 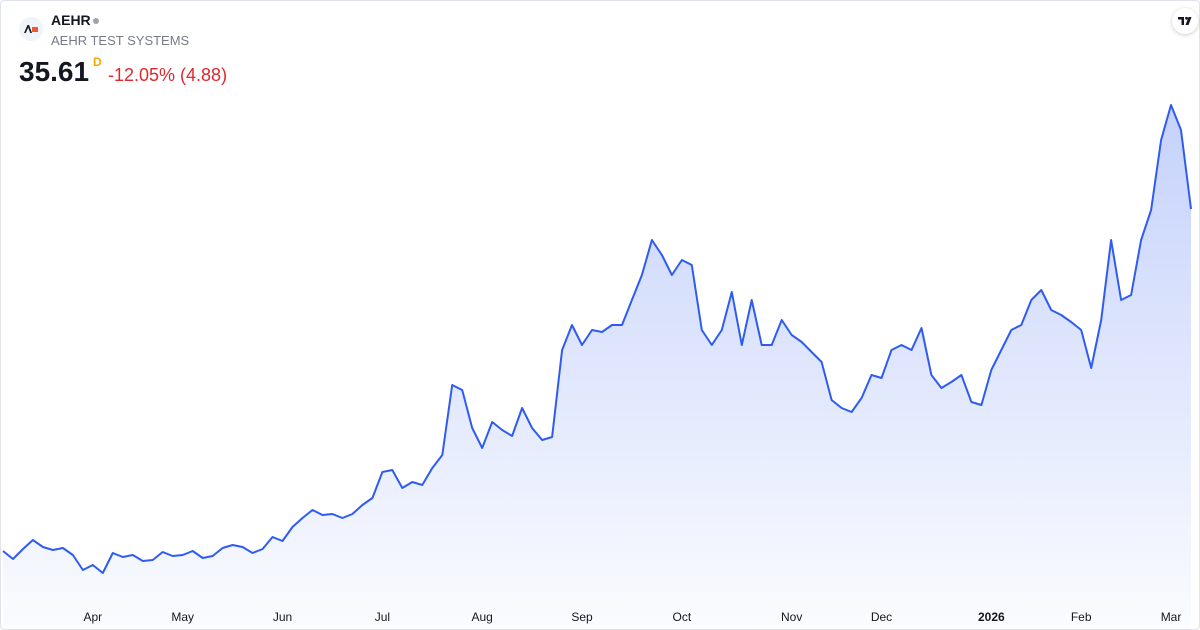 I want to click on tv-graphic, so click(x=1185, y=20).